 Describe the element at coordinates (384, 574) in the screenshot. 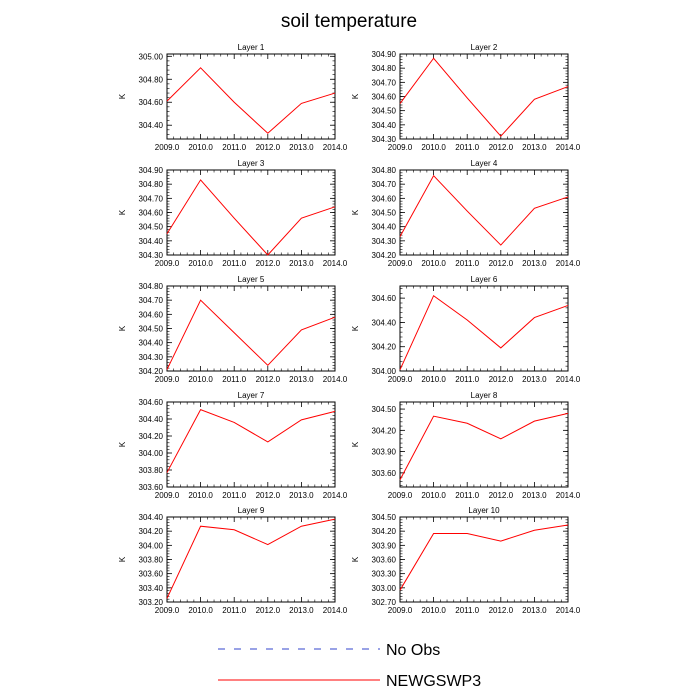

I see `y-tick-label: 303.30` at that location.